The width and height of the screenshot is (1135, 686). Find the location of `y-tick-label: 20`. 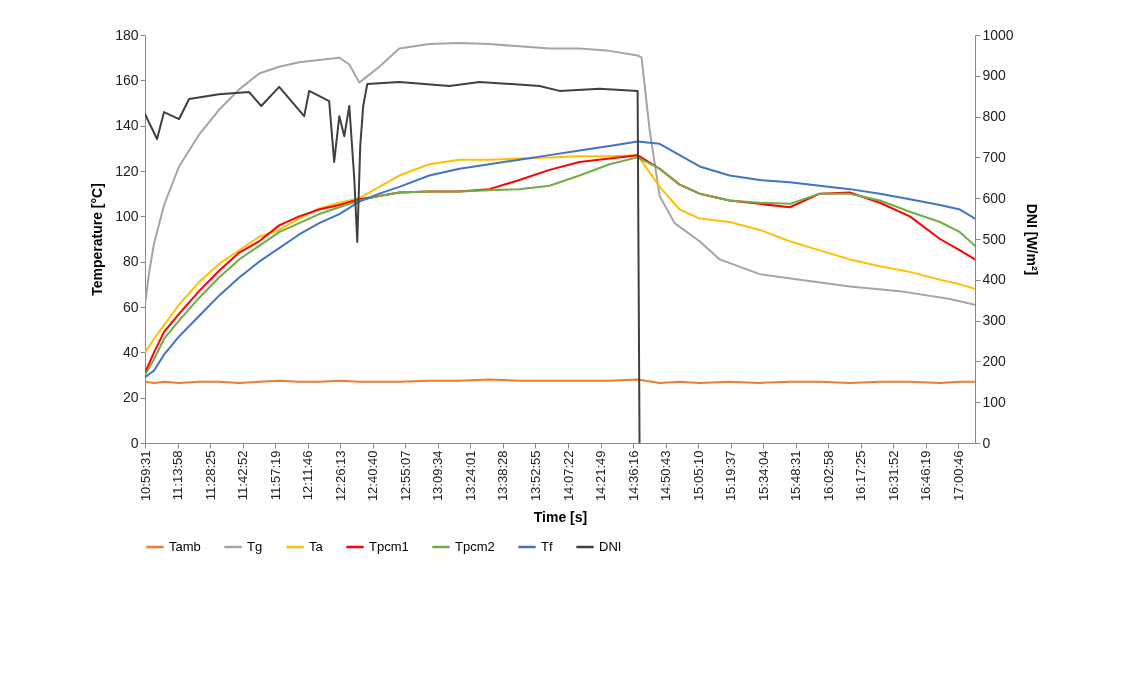

y-tick-label: 20 is located at coordinates (130, 397).